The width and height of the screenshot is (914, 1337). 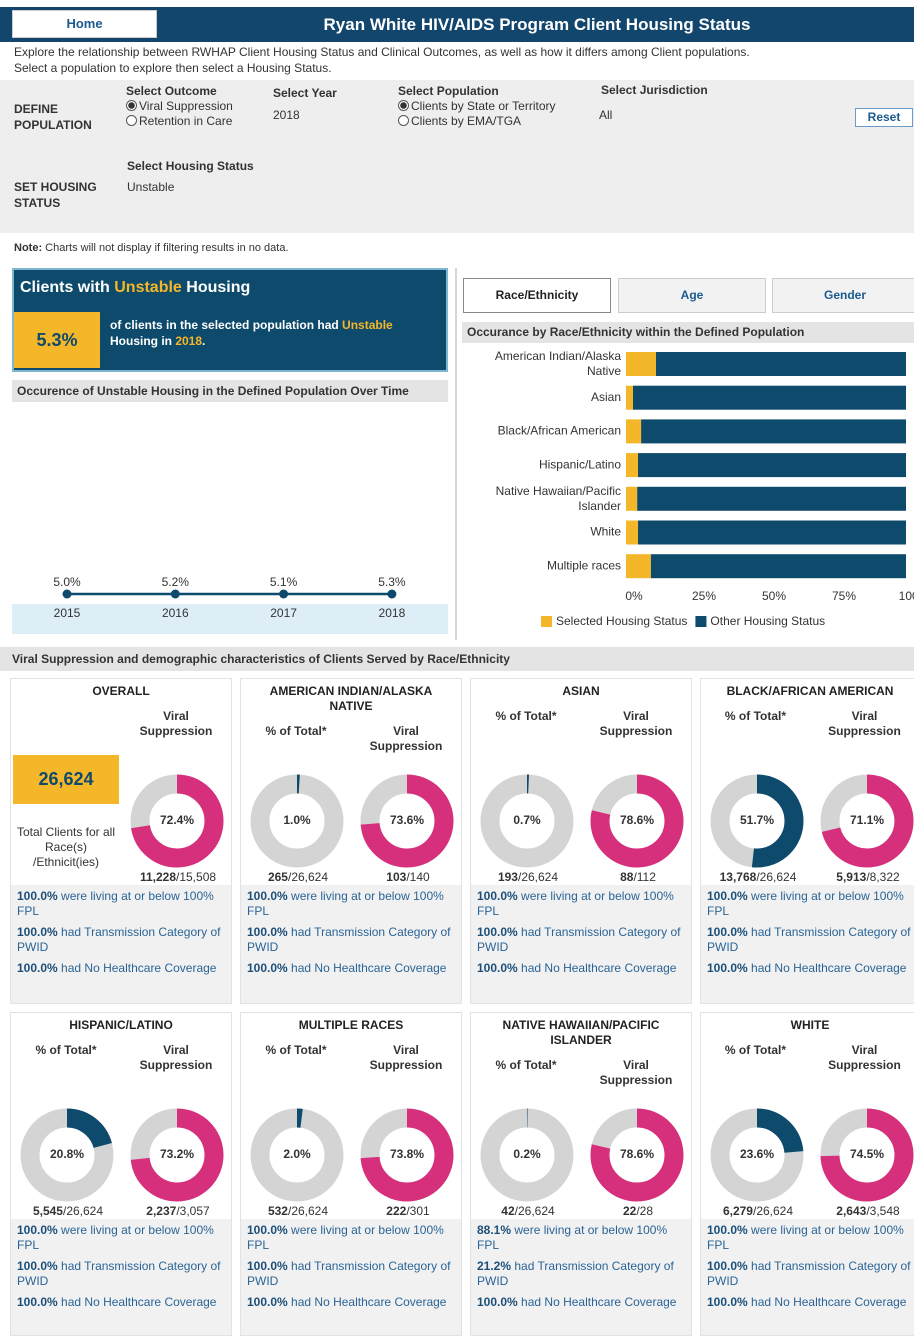 What do you see at coordinates (418, 1211) in the screenshot?
I see `count-total: /301` at bounding box center [418, 1211].